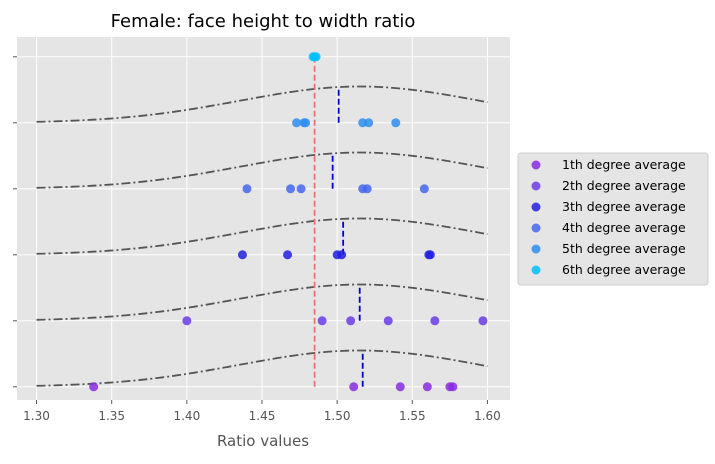 The width and height of the screenshot is (715, 464). Describe the element at coordinates (337, 416) in the screenshot. I see `x-tick-label: 1.50` at that location.